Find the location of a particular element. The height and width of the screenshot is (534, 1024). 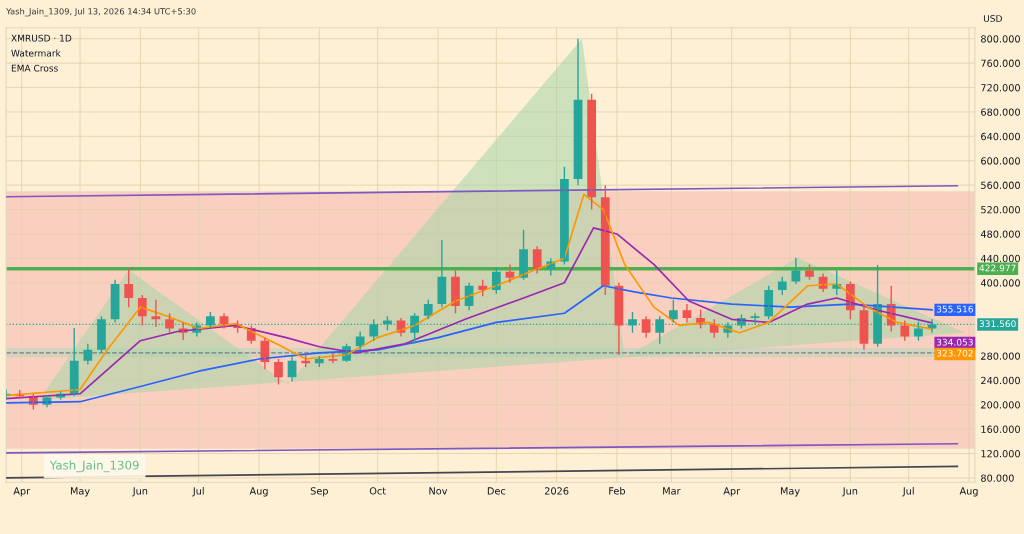

y-tick-label: 240.000 is located at coordinates (1000, 380).